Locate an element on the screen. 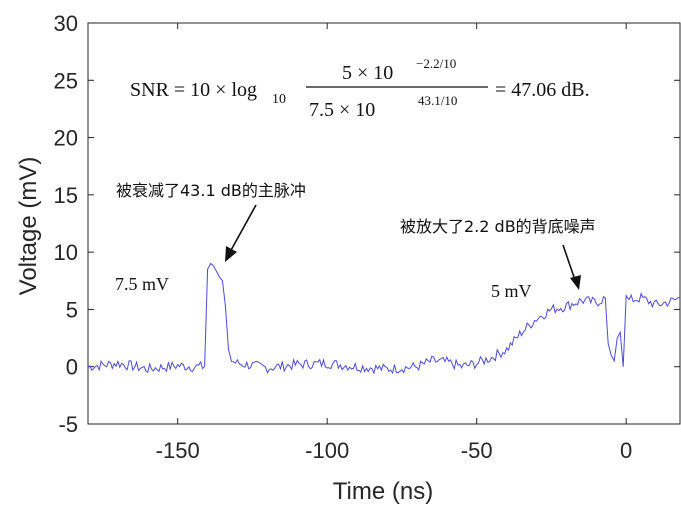 This screenshot has height=507, width=681. y-axis-label: Voltage (mV) is located at coordinates (28, 226).